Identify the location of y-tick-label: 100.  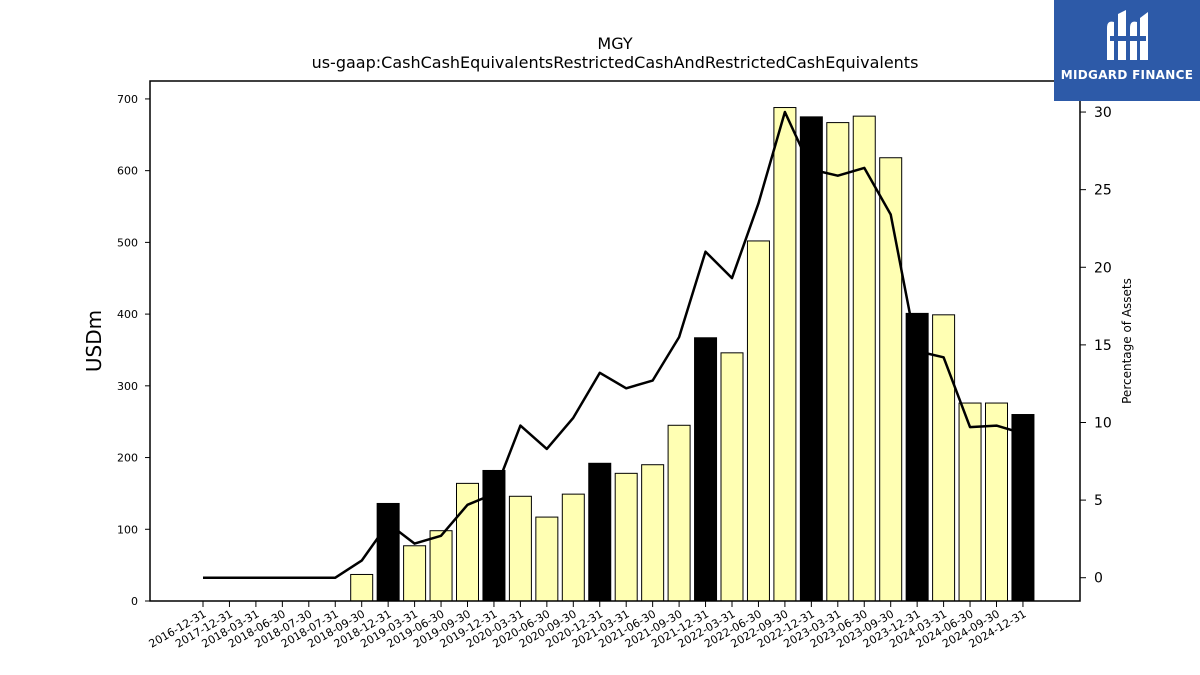
(127, 529).